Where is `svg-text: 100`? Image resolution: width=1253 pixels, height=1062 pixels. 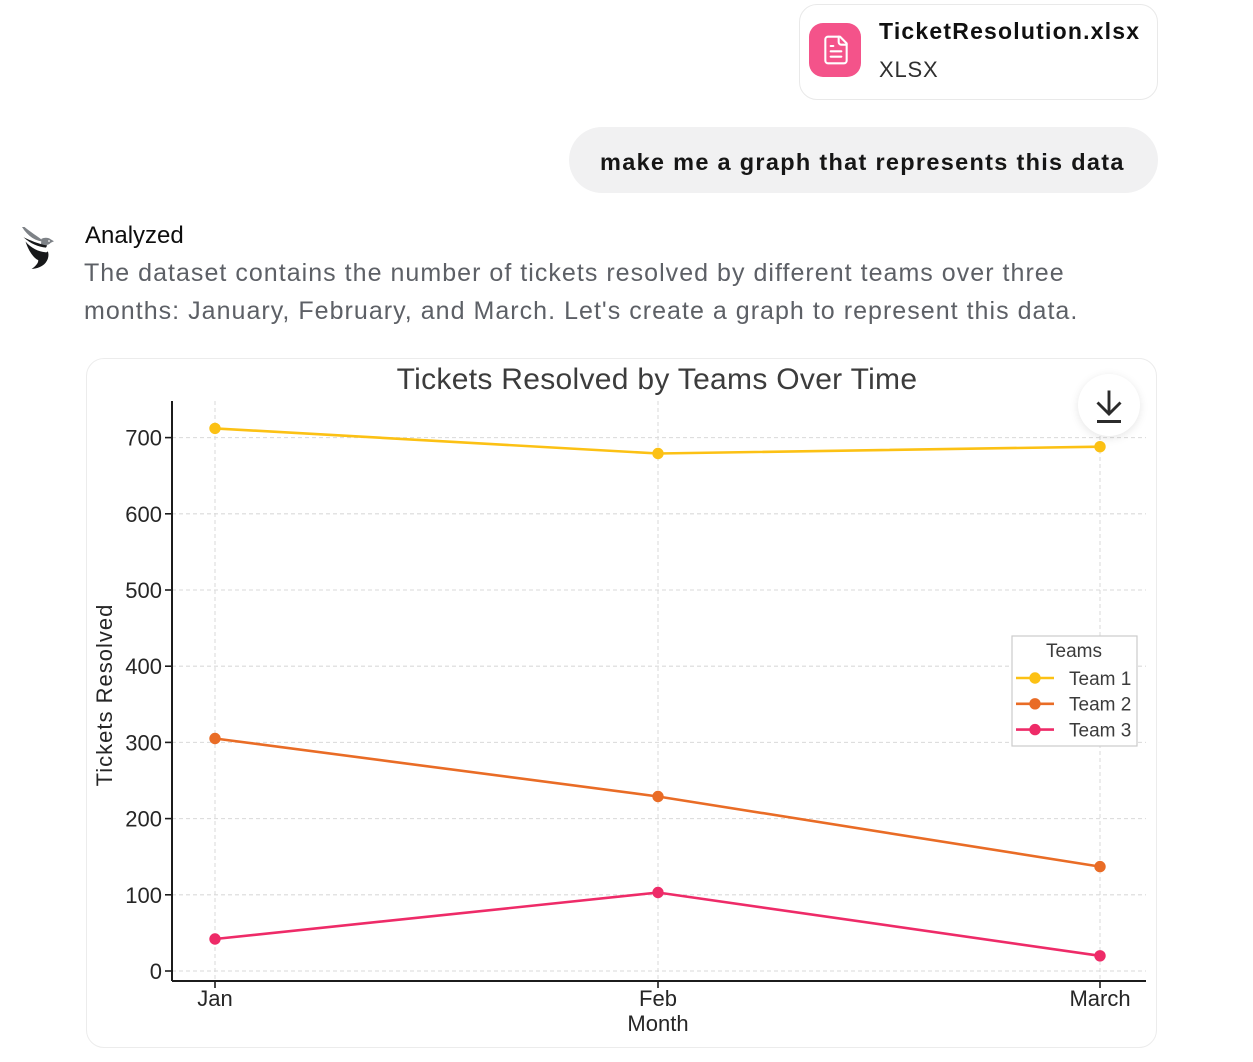 svg-text: 100 is located at coordinates (143, 895).